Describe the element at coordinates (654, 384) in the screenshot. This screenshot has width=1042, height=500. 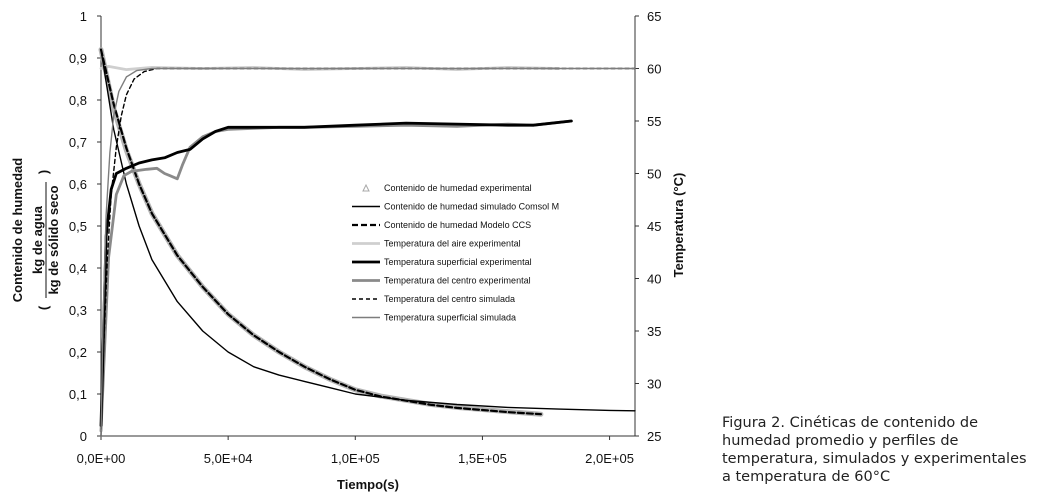
I see `right-tick-label: 30` at that location.